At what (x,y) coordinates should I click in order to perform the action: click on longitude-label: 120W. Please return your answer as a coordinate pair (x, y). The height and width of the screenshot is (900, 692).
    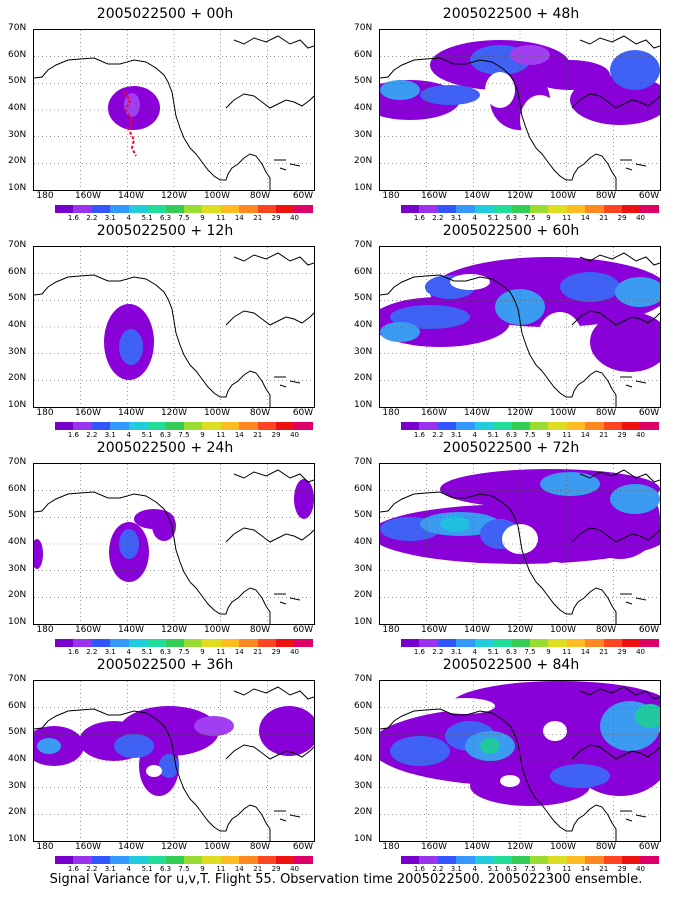
    Looking at the image, I should click on (174, 413).